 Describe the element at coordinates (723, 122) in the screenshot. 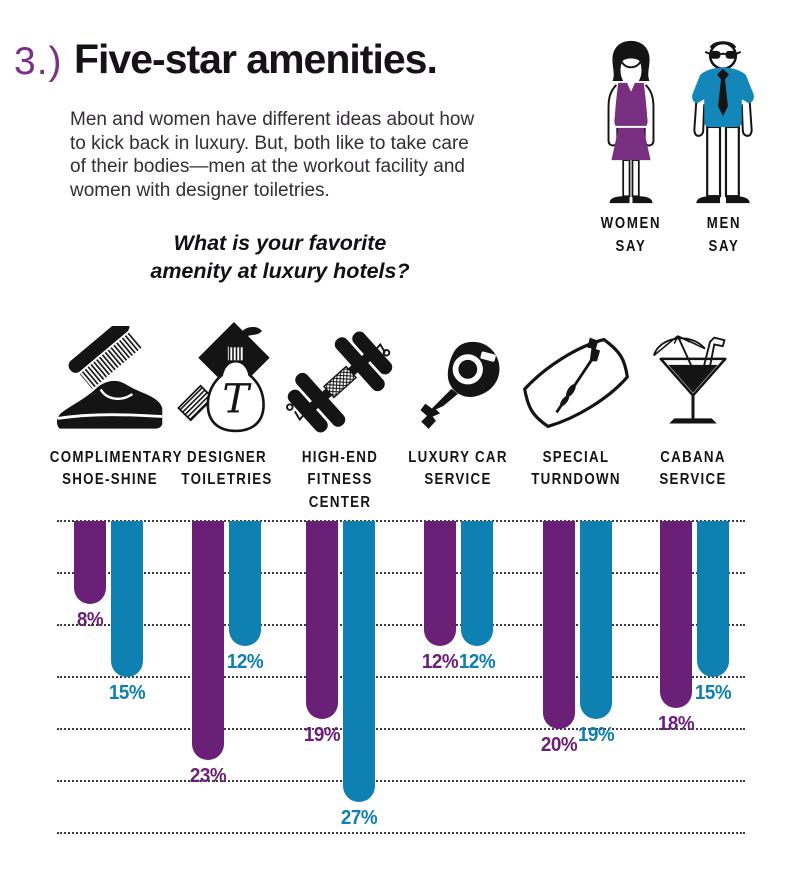

I see `man-figure-icon` at that location.